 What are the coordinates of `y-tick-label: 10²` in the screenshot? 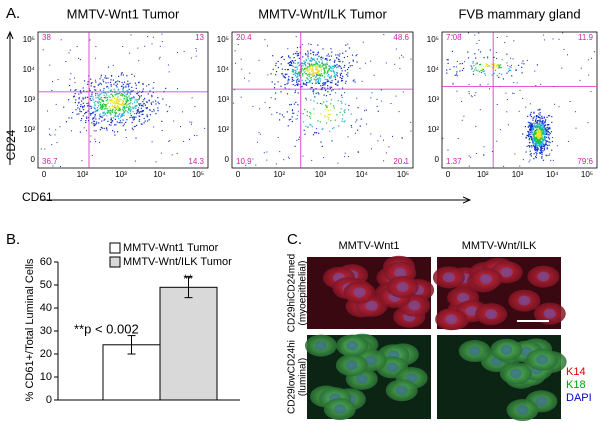 It's located at (223, 129).